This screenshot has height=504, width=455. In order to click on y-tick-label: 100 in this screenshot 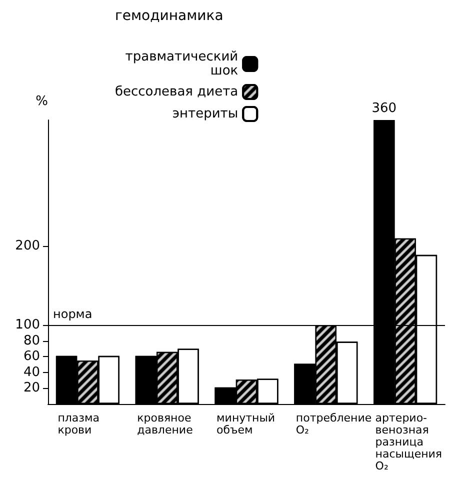, I will do `click(27, 325)`.